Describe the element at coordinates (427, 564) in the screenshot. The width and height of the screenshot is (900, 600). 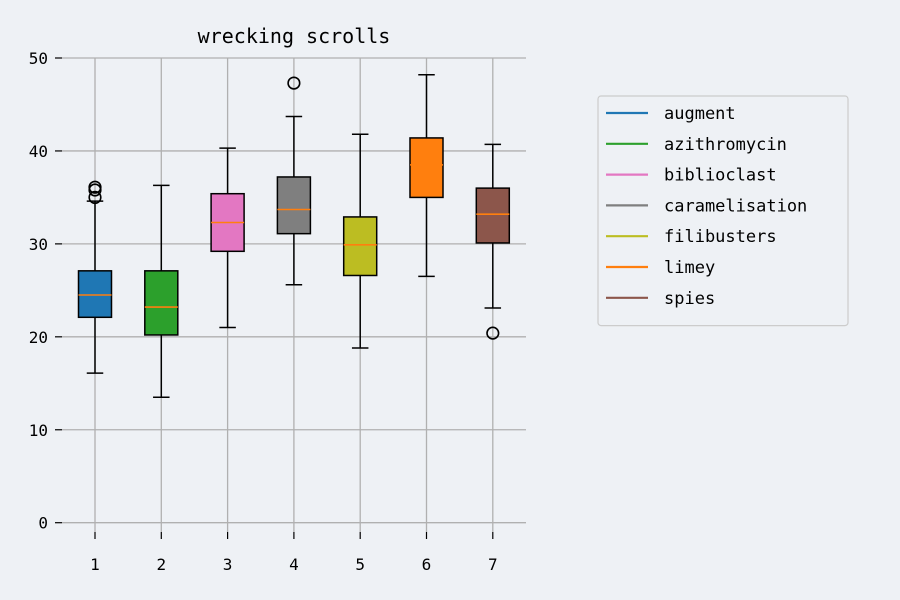
I see `x-tick-label: 6` at that location.